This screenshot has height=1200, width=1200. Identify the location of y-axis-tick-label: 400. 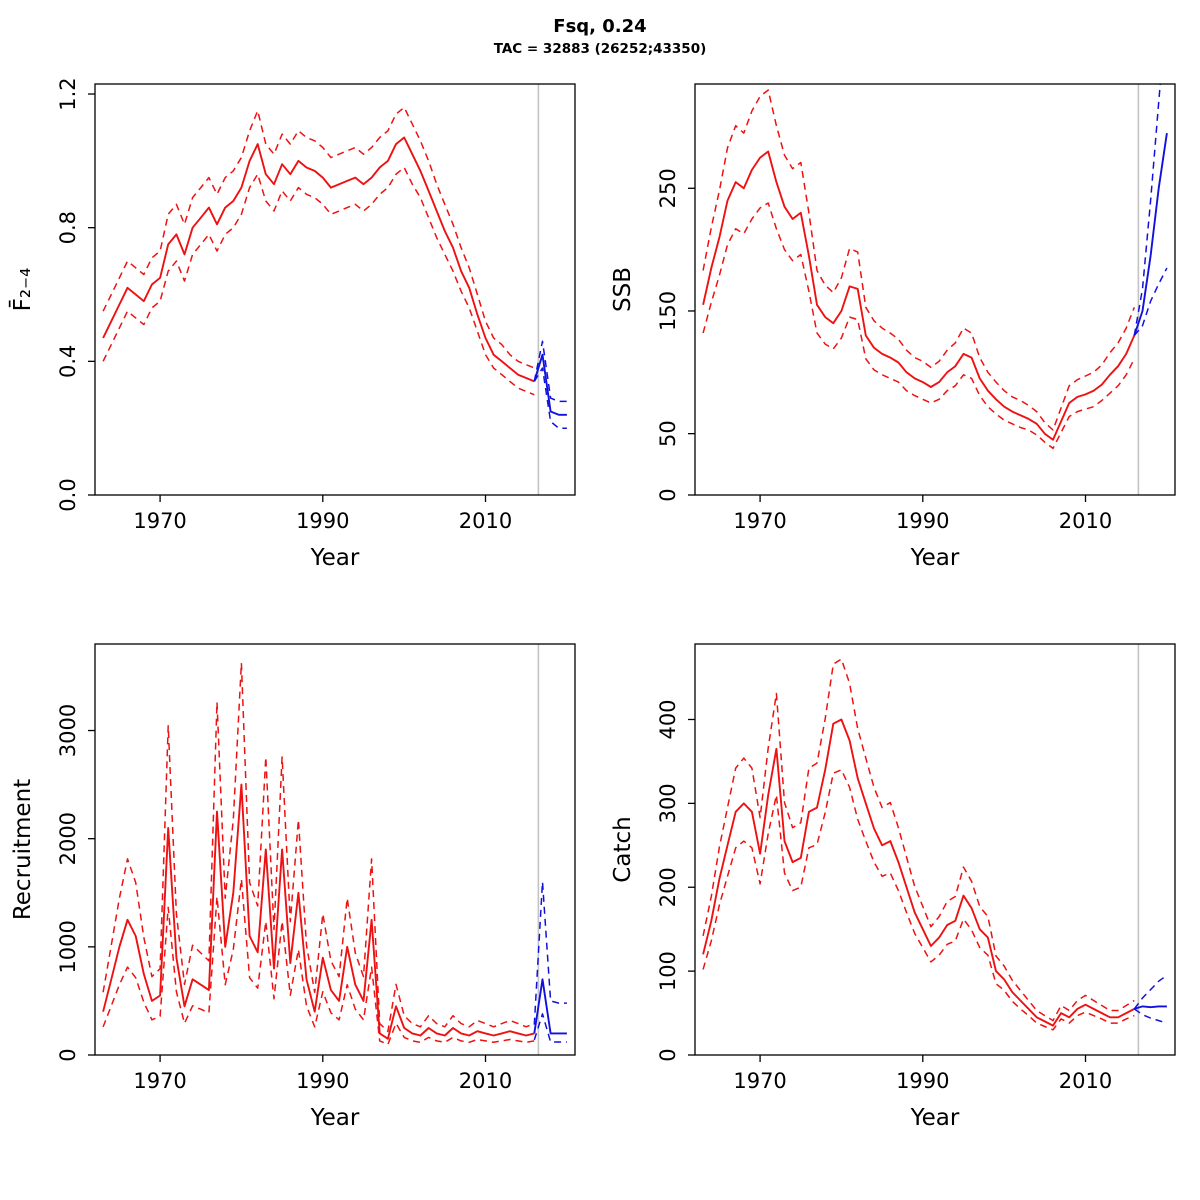
(668, 719).